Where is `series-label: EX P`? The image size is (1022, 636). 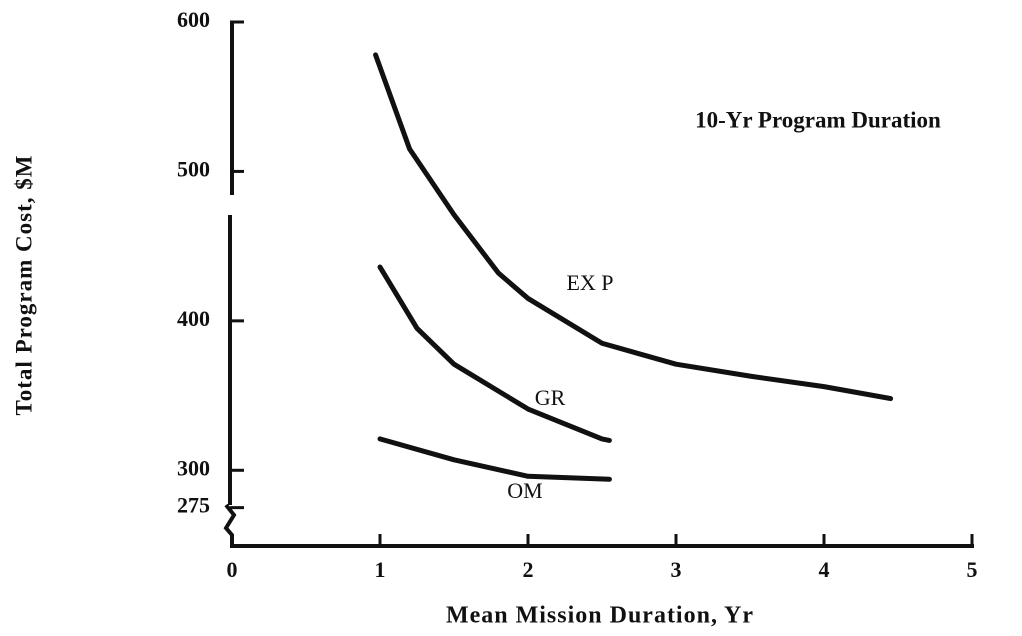 series-label: EX P is located at coordinates (589, 282).